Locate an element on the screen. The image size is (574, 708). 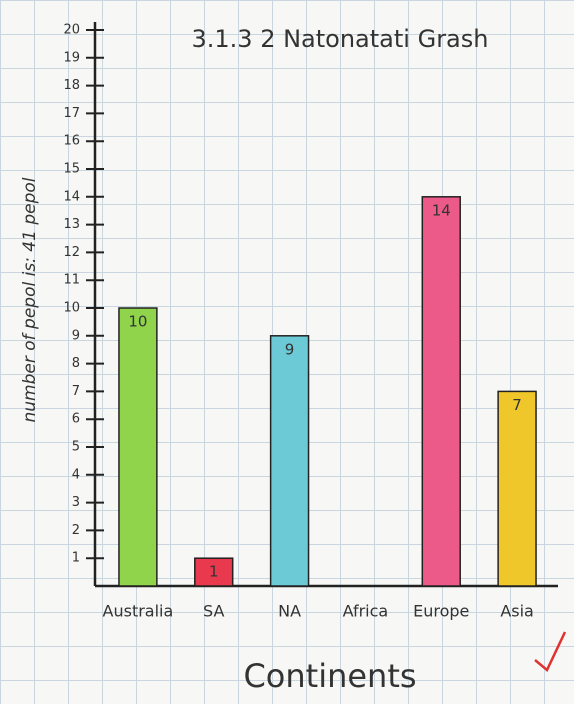
y-tick-label: 1 is located at coordinates (76, 558).